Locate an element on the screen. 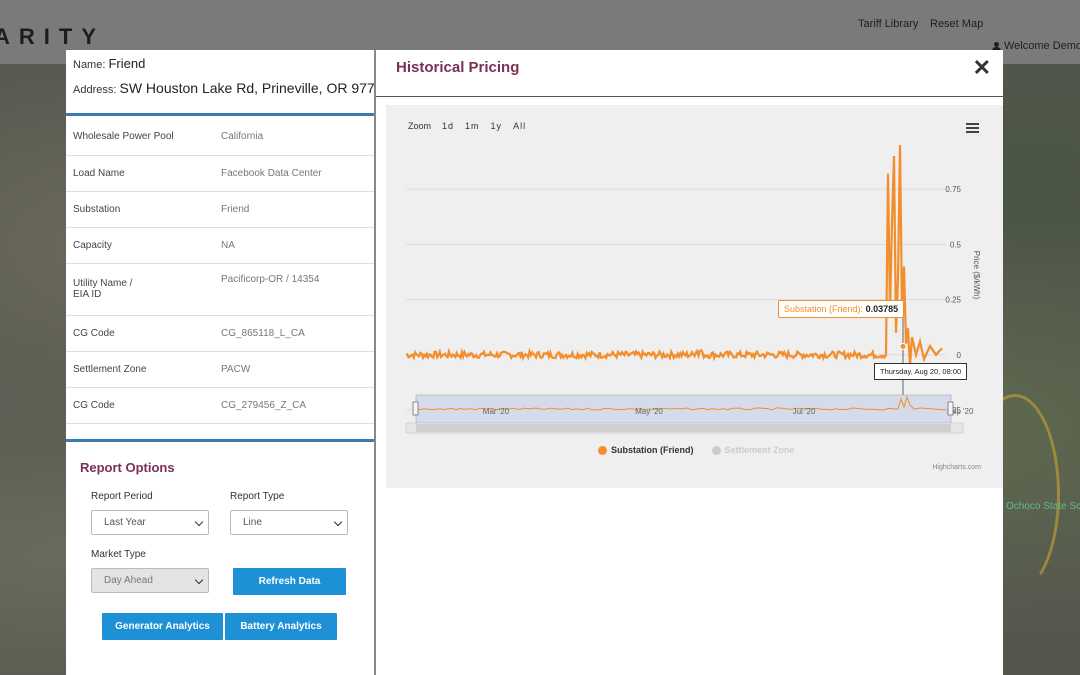 The image size is (1080, 675). hover-point is located at coordinates (903, 346).